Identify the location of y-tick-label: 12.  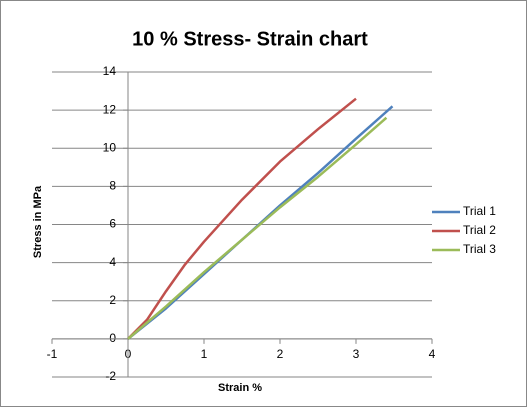
(110, 109).